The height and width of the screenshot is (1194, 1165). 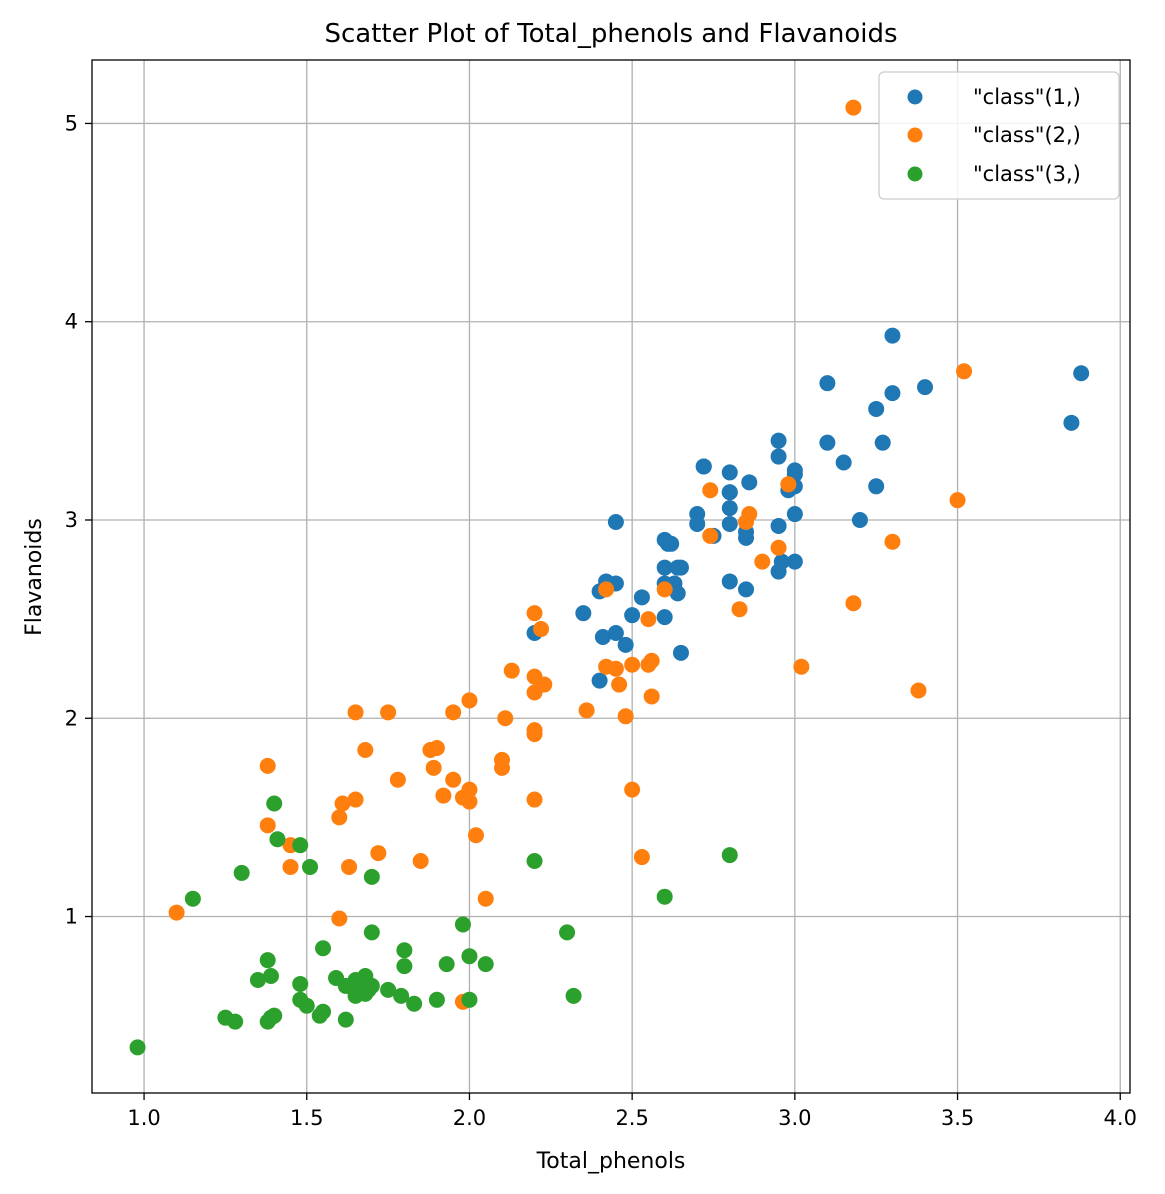 What do you see at coordinates (71, 917) in the screenshot?
I see `y-tick-label: 1` at bounding box center [71, 917].